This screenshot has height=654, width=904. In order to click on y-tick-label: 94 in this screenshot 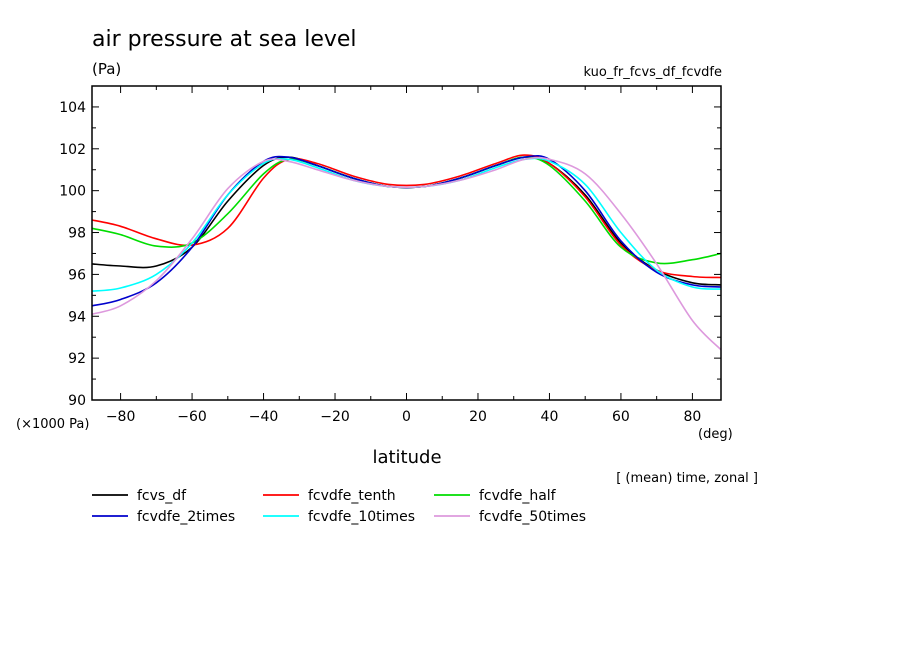, I will do `click(77, 317)`.